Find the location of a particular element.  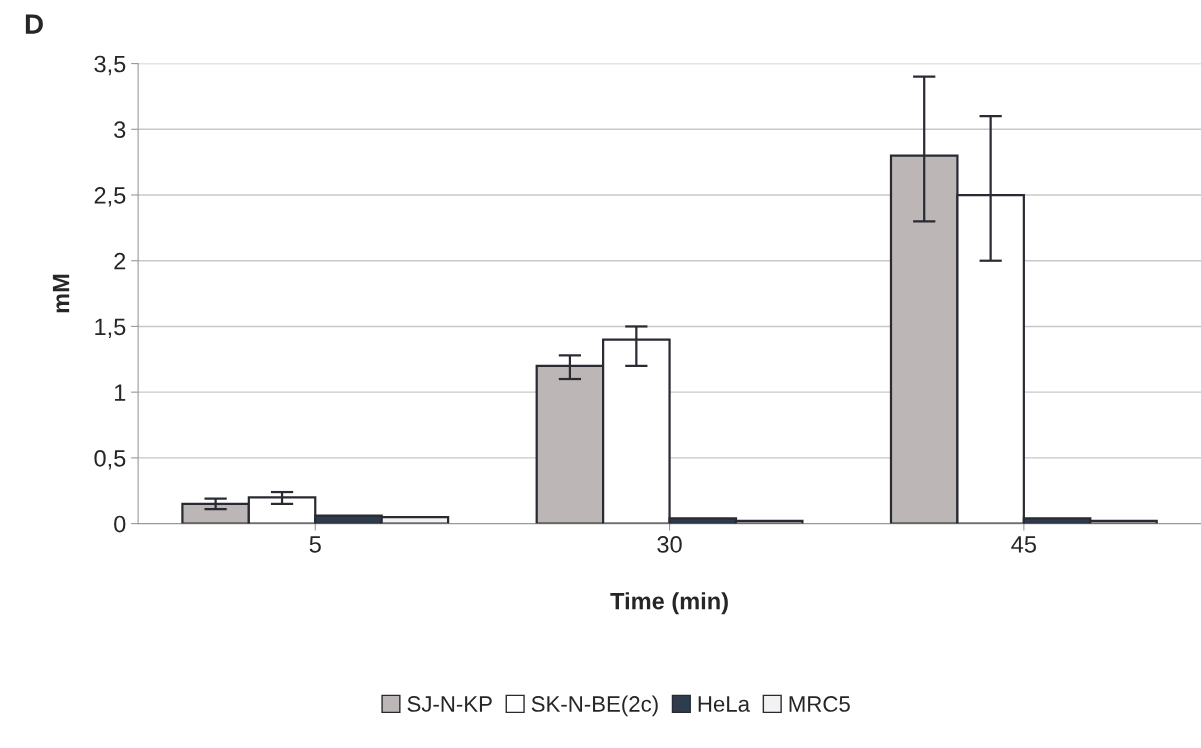

y-tick-label: 2 is located at coordinates (120, 261).